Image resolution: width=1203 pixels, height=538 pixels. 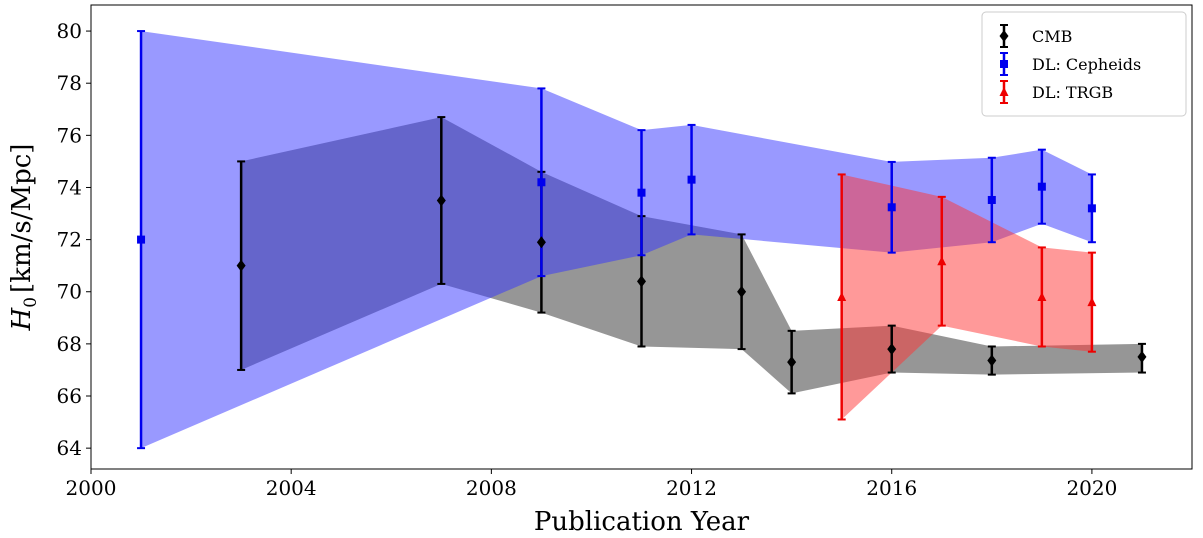 I want to click on legend-label: CMB, so click(x=1052, y=36).